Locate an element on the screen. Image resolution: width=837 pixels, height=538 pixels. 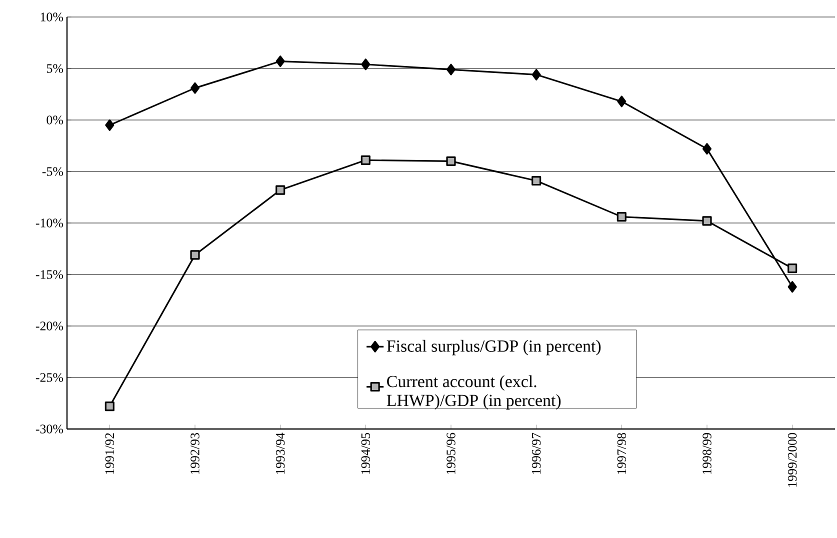
x-tick-label: 1996/97 is located at coordinates (536, 453).